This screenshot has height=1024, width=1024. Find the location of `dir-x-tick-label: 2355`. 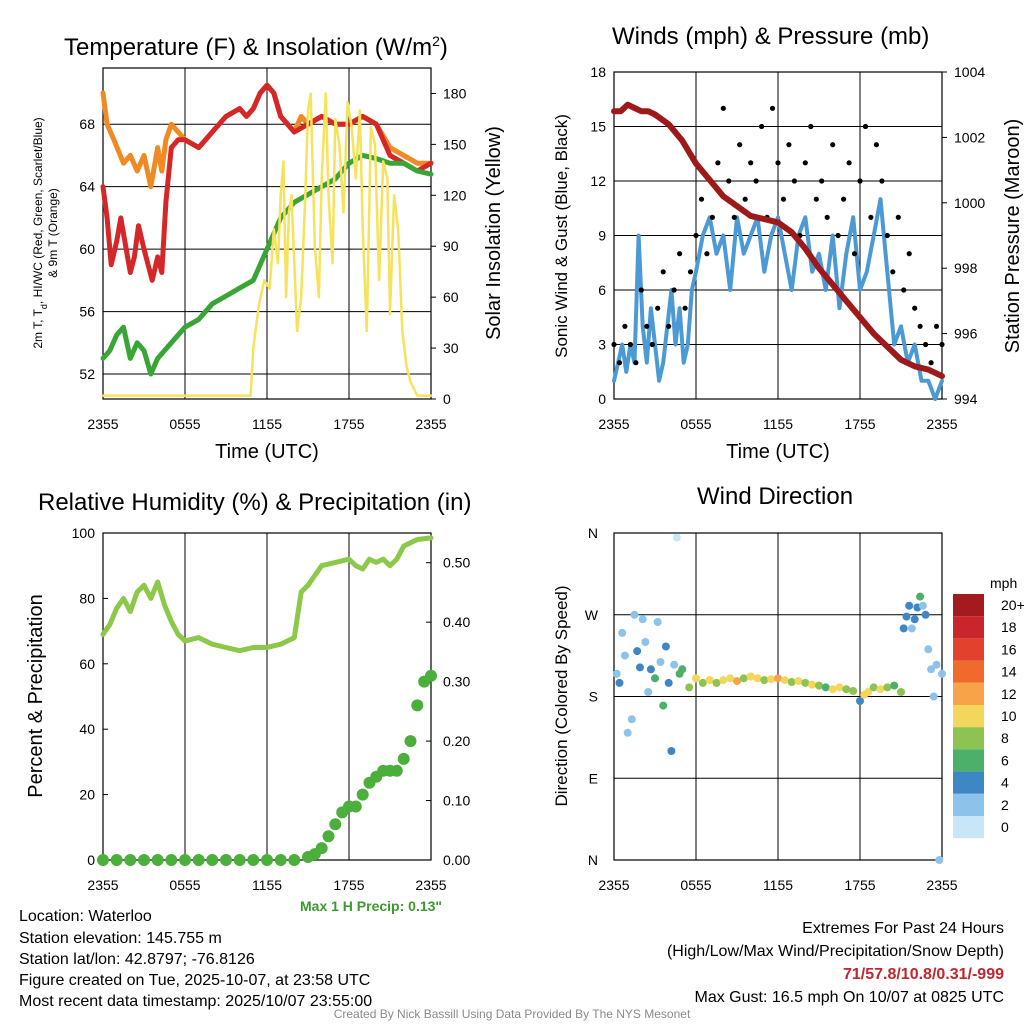

dir-x-tick-label: 2355 is located at coordinates (941, 885).